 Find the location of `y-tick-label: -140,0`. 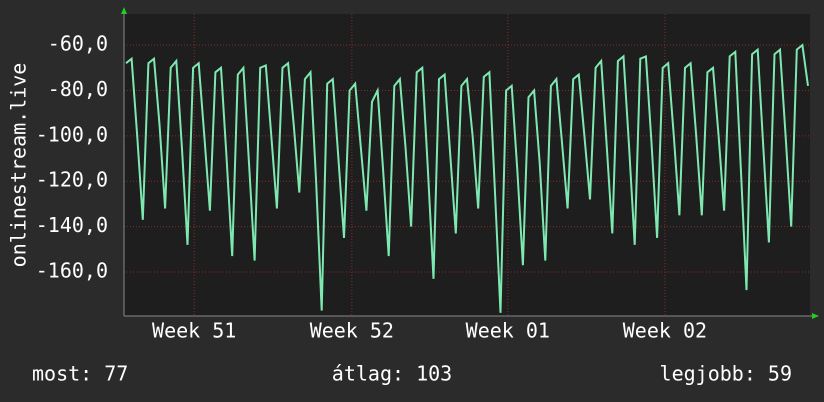

y-tick-label: -140,0 is located at coordinates (72, 225).